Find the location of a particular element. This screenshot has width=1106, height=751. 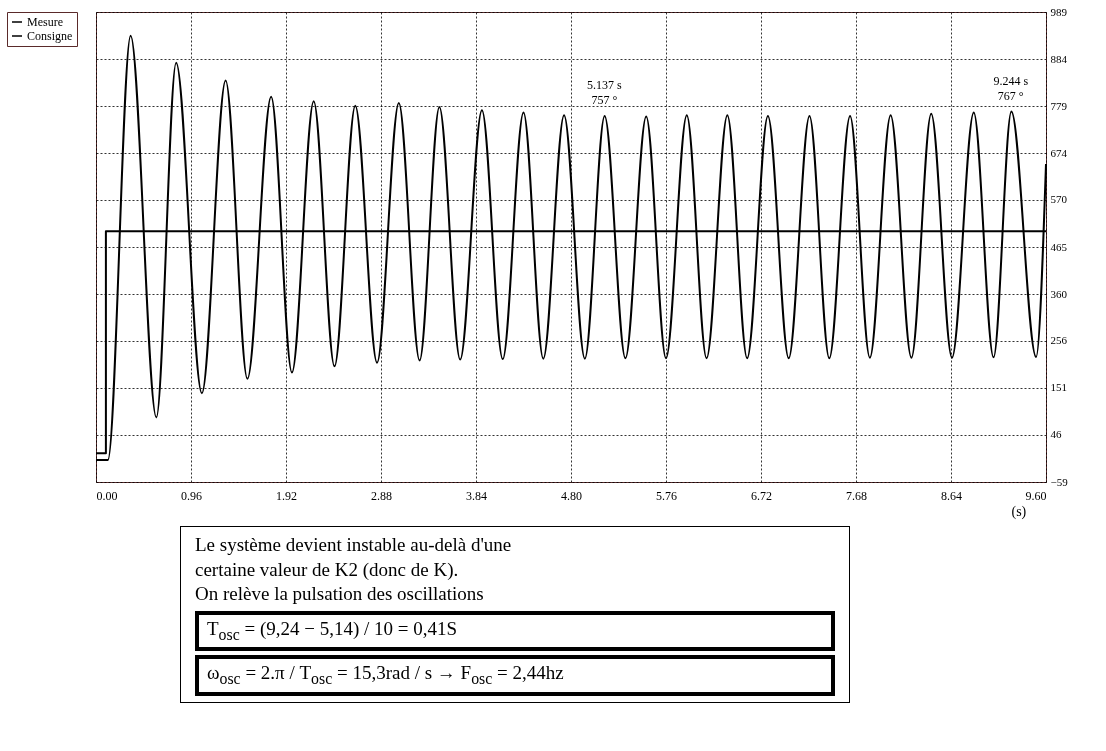

text: On relève la pulsation des oscillations is located at coordinates (340, 594).